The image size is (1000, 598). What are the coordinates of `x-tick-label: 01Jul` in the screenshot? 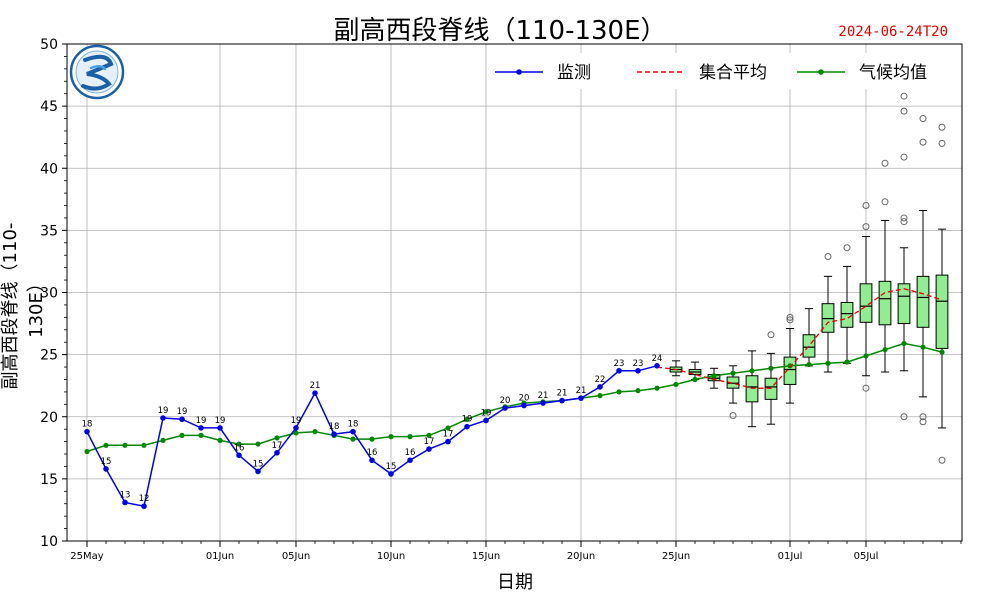 It's located at (790, 556).